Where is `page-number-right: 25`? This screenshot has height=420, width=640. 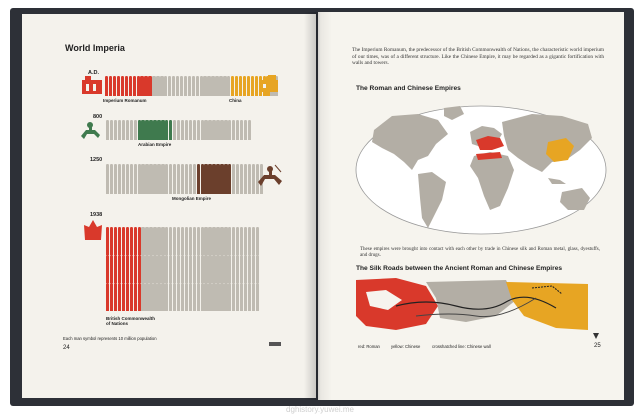
page-number-right: 25 is located at coordinates (597, 346).